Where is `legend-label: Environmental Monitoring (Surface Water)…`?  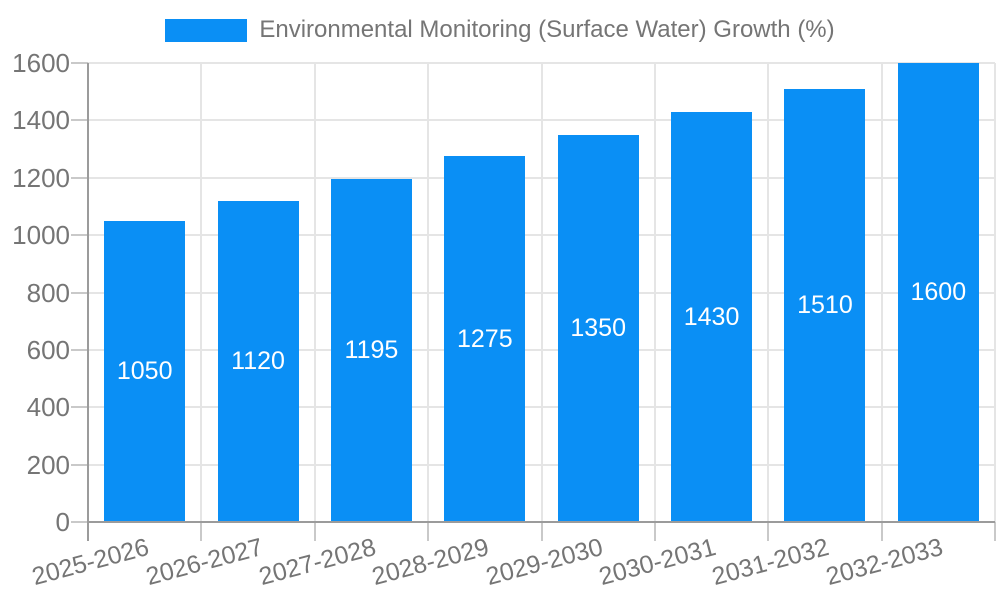 legend-label: Environmental Monitoring (Surface Water)… is located at coordinates (547, 29).